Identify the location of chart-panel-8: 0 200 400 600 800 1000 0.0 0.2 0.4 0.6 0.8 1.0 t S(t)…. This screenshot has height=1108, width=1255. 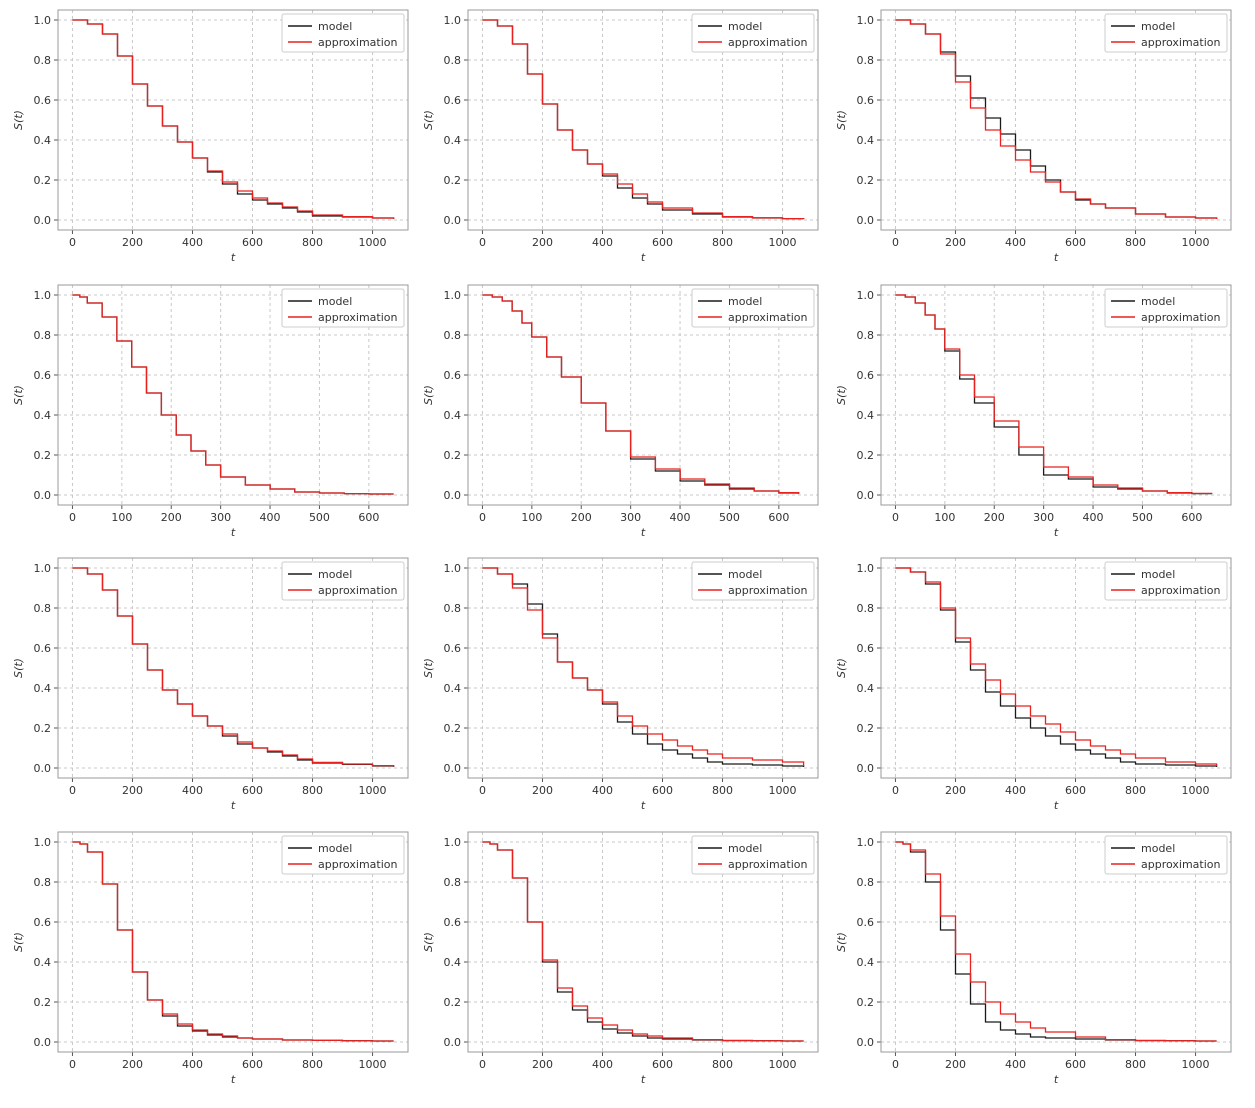
(625, 684).